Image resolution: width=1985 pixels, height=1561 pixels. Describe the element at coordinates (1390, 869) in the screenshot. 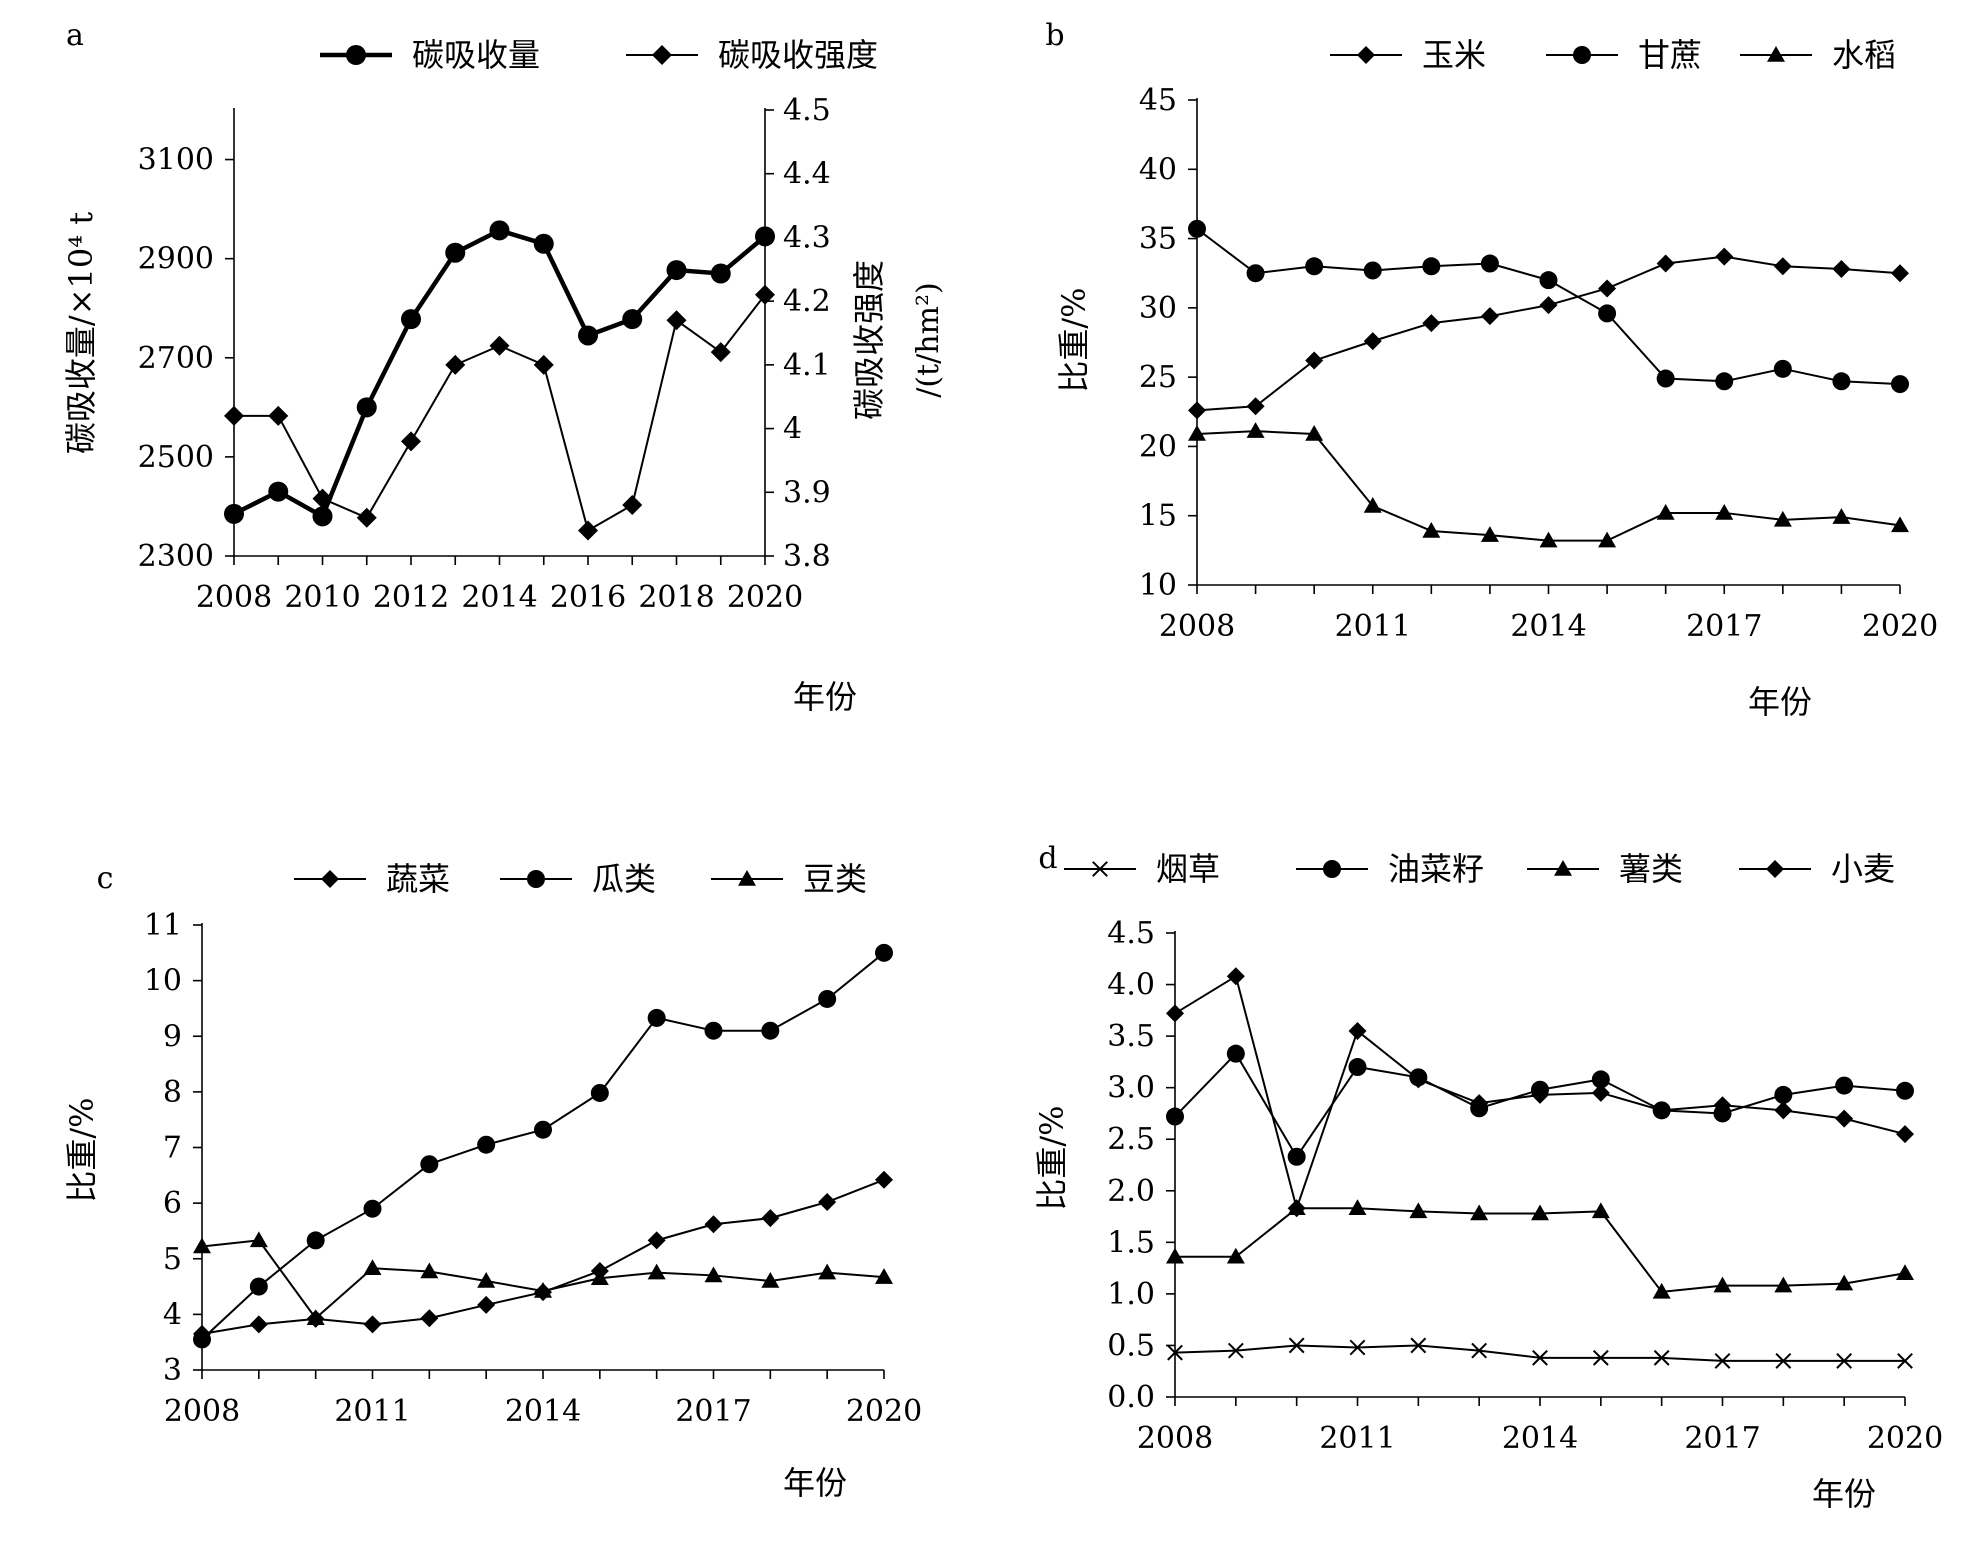

I see `legend-item: 油菜籽` at that location.